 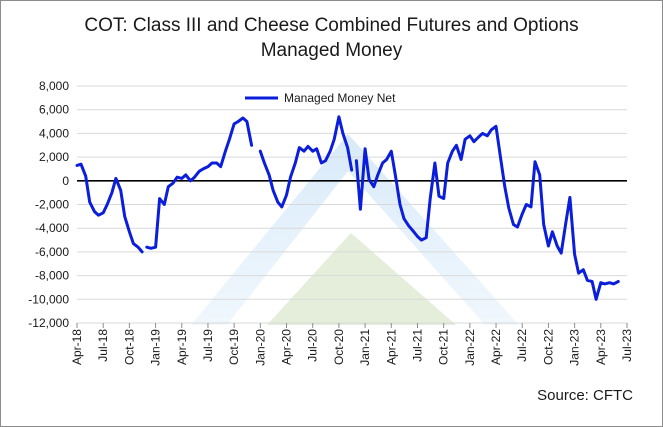 What do you see at coordinates (522, 345) in the screenshot?
I see `x-tick-label: Jul-22` at bounding box center [522, 345].